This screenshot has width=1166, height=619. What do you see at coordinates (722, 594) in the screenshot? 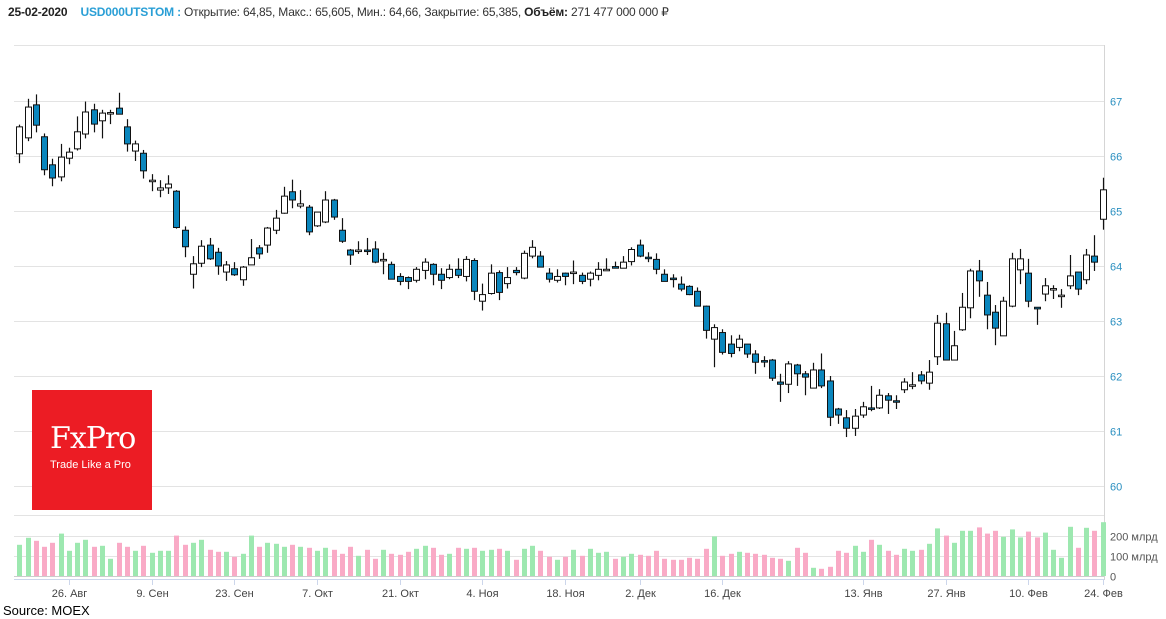
I see `x-tick-label: 16. Дек` at bounding box center [722, 594].